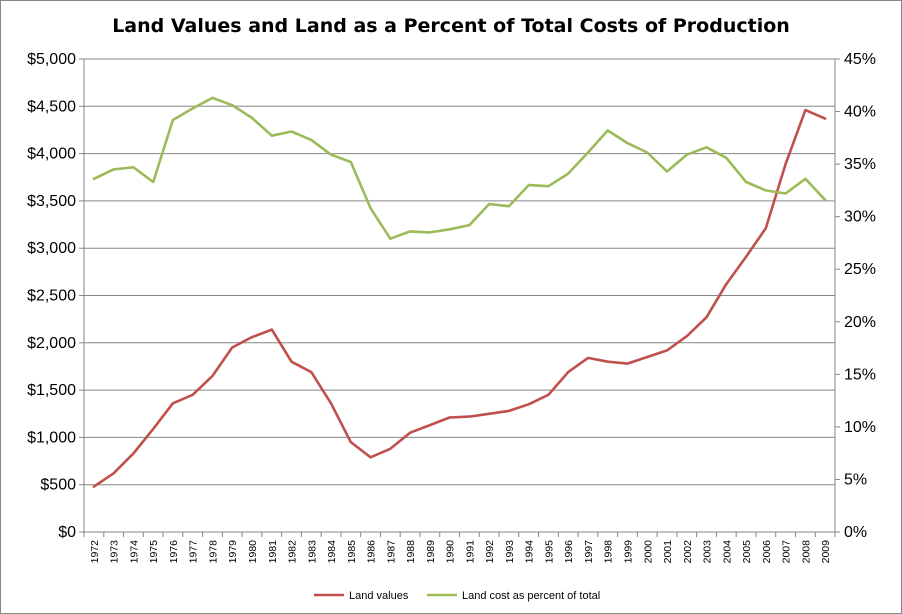 This screenshot has height=614, width=902. What do you see at coordinates (668, 552) in the screenshot?
I see `x-tick-label: 2001` at bounding box center [668, 552].